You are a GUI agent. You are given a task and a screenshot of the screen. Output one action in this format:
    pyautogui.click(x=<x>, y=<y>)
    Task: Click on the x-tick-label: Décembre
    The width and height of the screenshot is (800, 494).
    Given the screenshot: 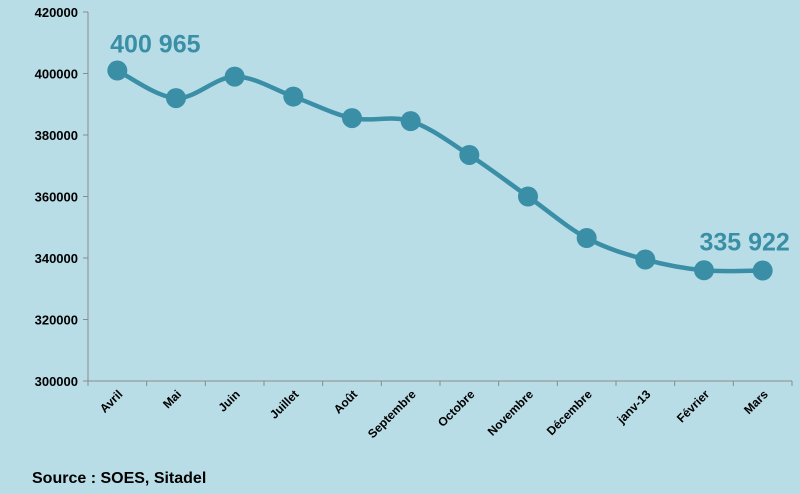 What is the action you would take?
    pyautogui.click(x=569, y=412)
    